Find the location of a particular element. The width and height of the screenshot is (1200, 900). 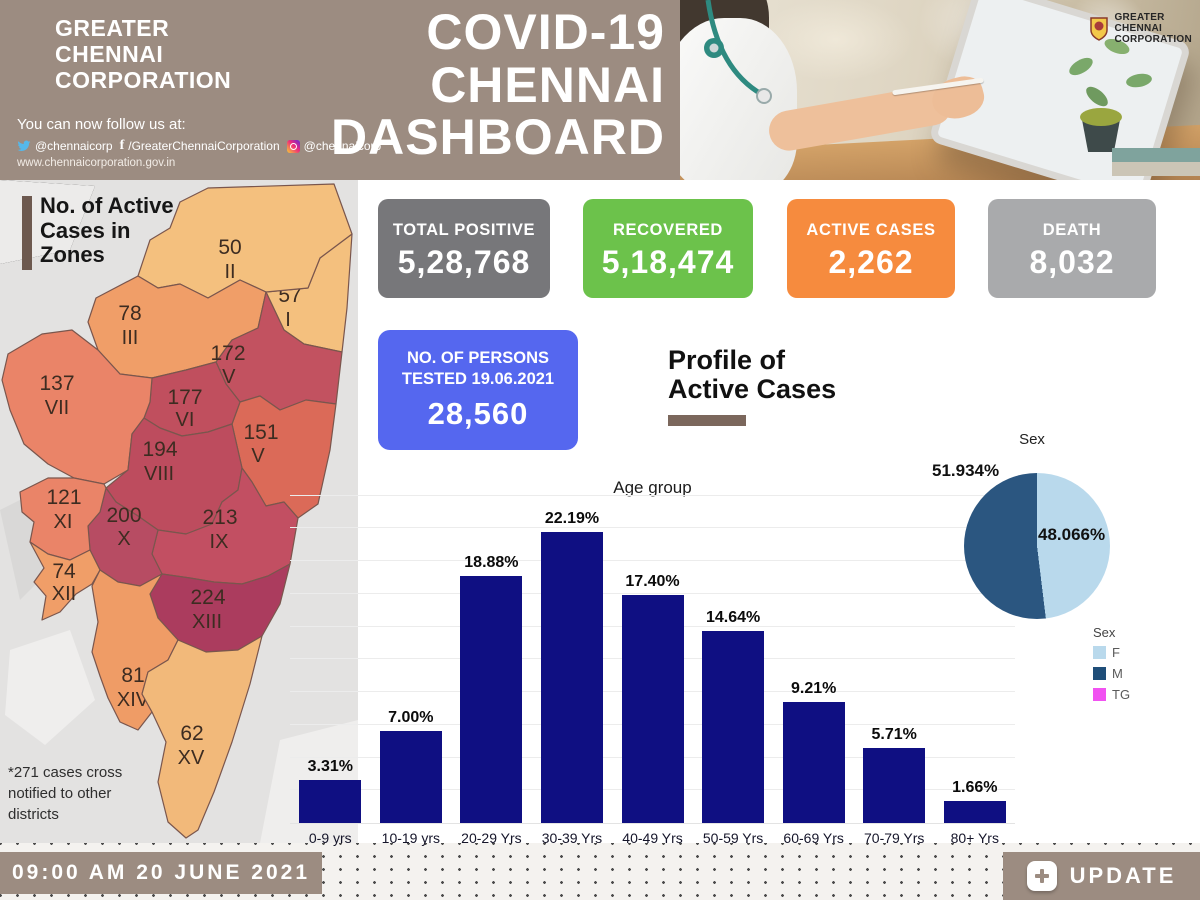

zone-numeral-label: V is located at coordinates (258, 456).